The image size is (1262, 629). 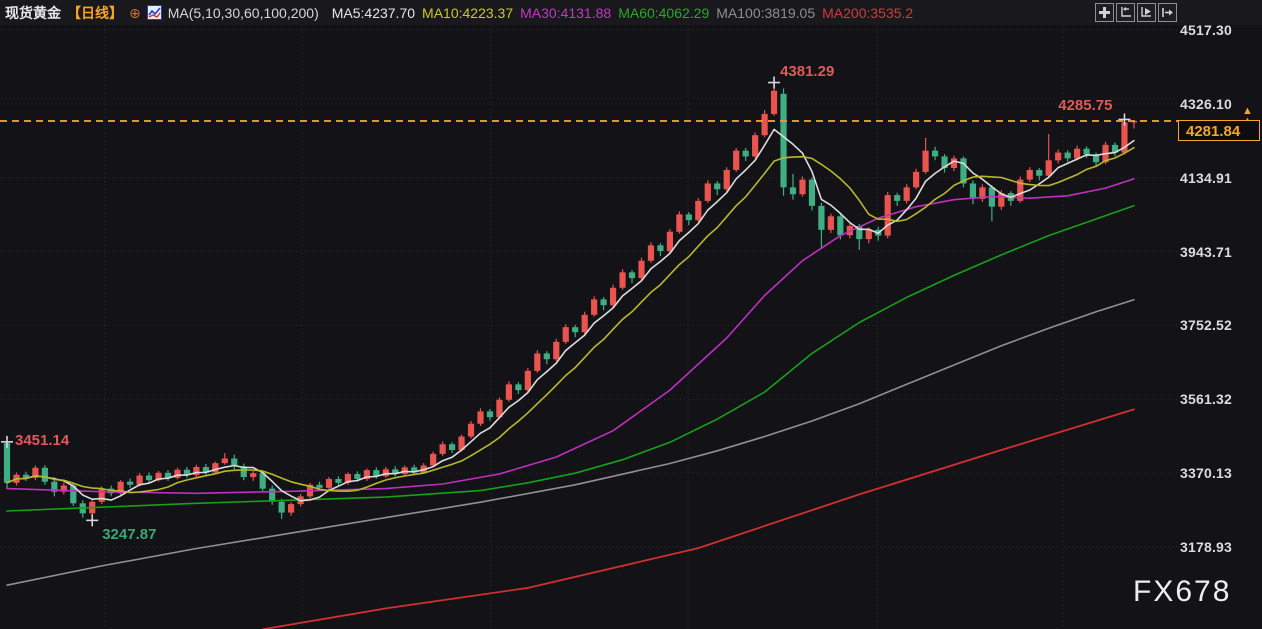 What do you see at coordinates (42, 440) in the screenshot?
I see `extreme-price-label: 3451.14` at bounding box center [42, 440].